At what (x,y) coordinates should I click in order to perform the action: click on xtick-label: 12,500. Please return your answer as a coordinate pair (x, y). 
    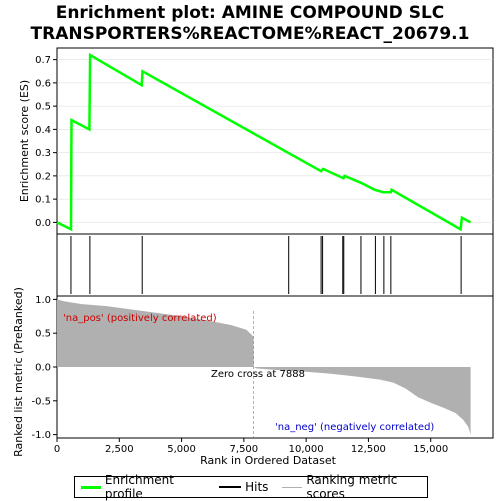
    Looking at the image, I should click on (368, 449).